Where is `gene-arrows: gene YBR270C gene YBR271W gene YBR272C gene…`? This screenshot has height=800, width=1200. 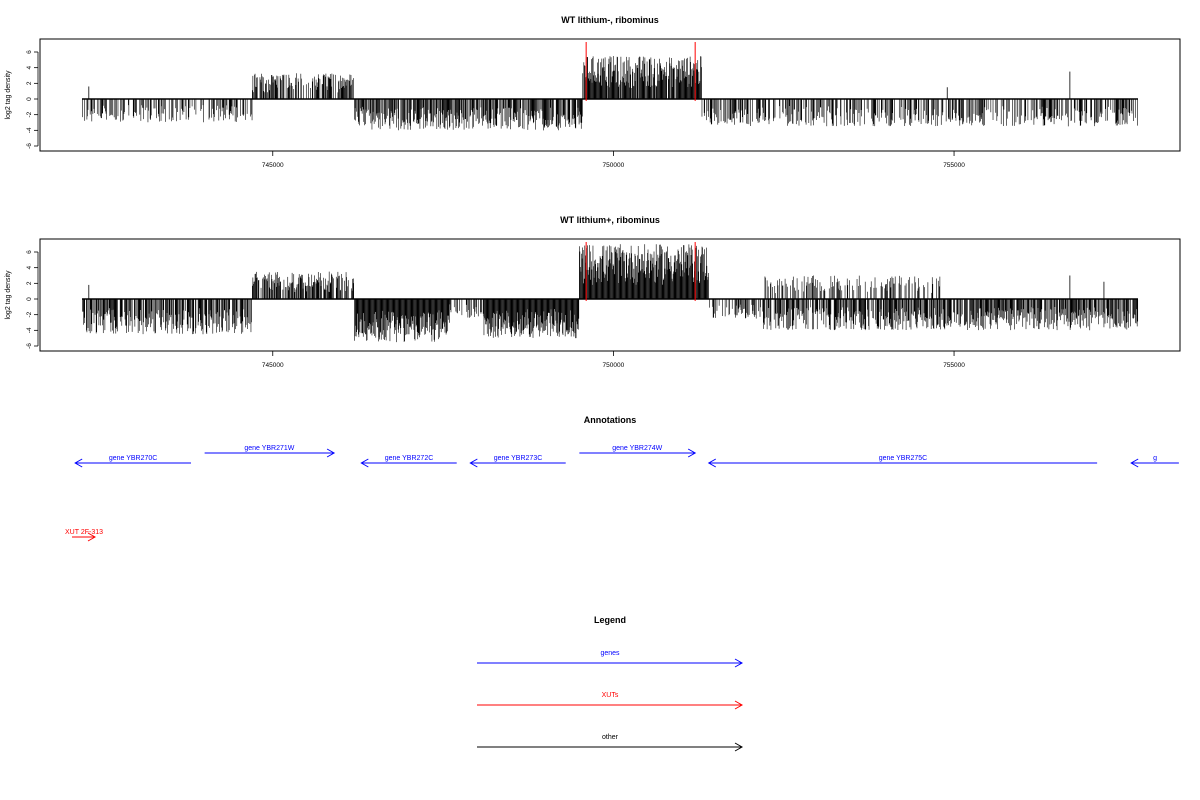 gene-arrows: gene YBR270C gene YBR271W gene YBR272C gene… is located at coordinates (626, 456).